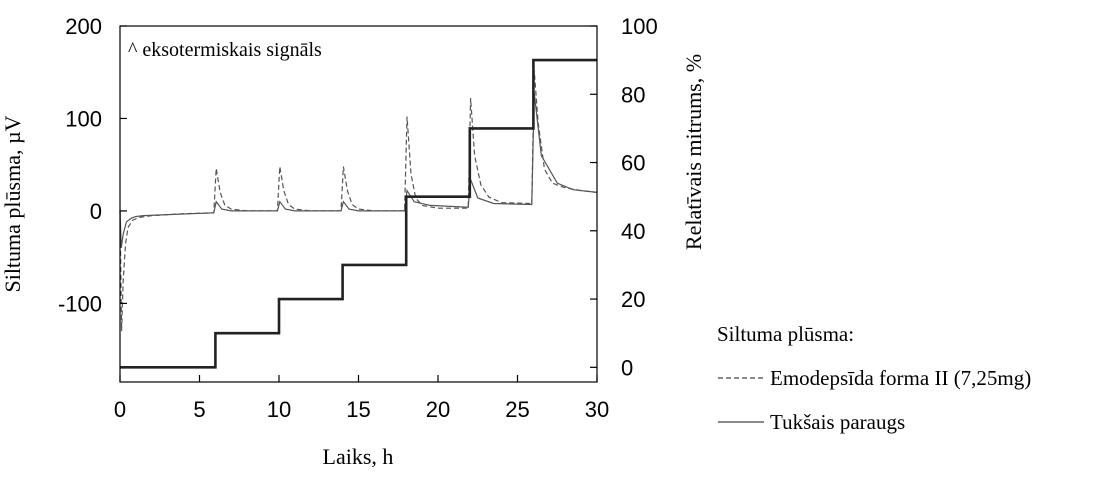 This screenshot has height=477, width=1107. Describe the element at coordinates (900, 378) in the screenshot. I see `legend-label-emodepsids: Emodepsīda forma II (7,25mg)` at that location.